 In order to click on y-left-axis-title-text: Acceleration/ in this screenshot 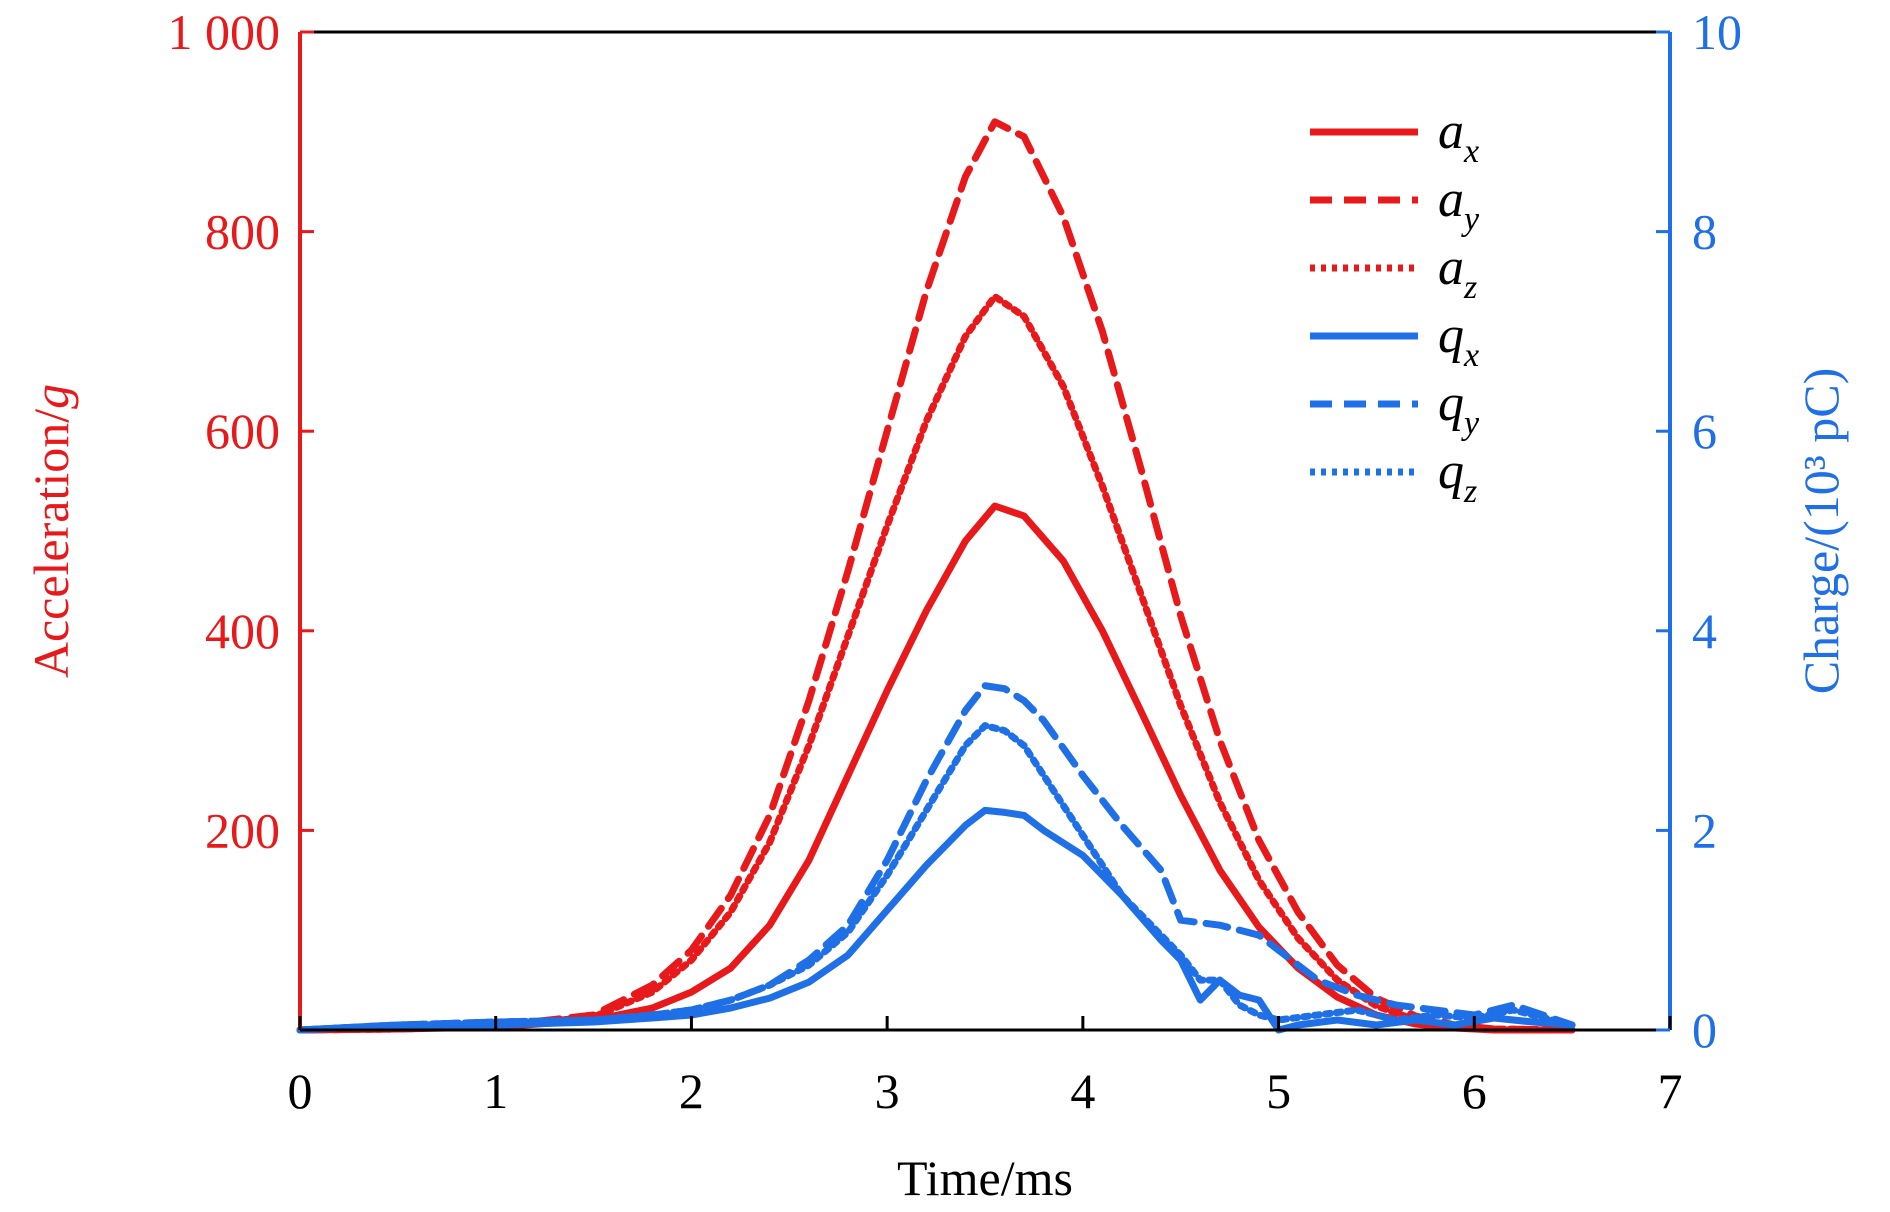, I will do `click(51, 543)`.